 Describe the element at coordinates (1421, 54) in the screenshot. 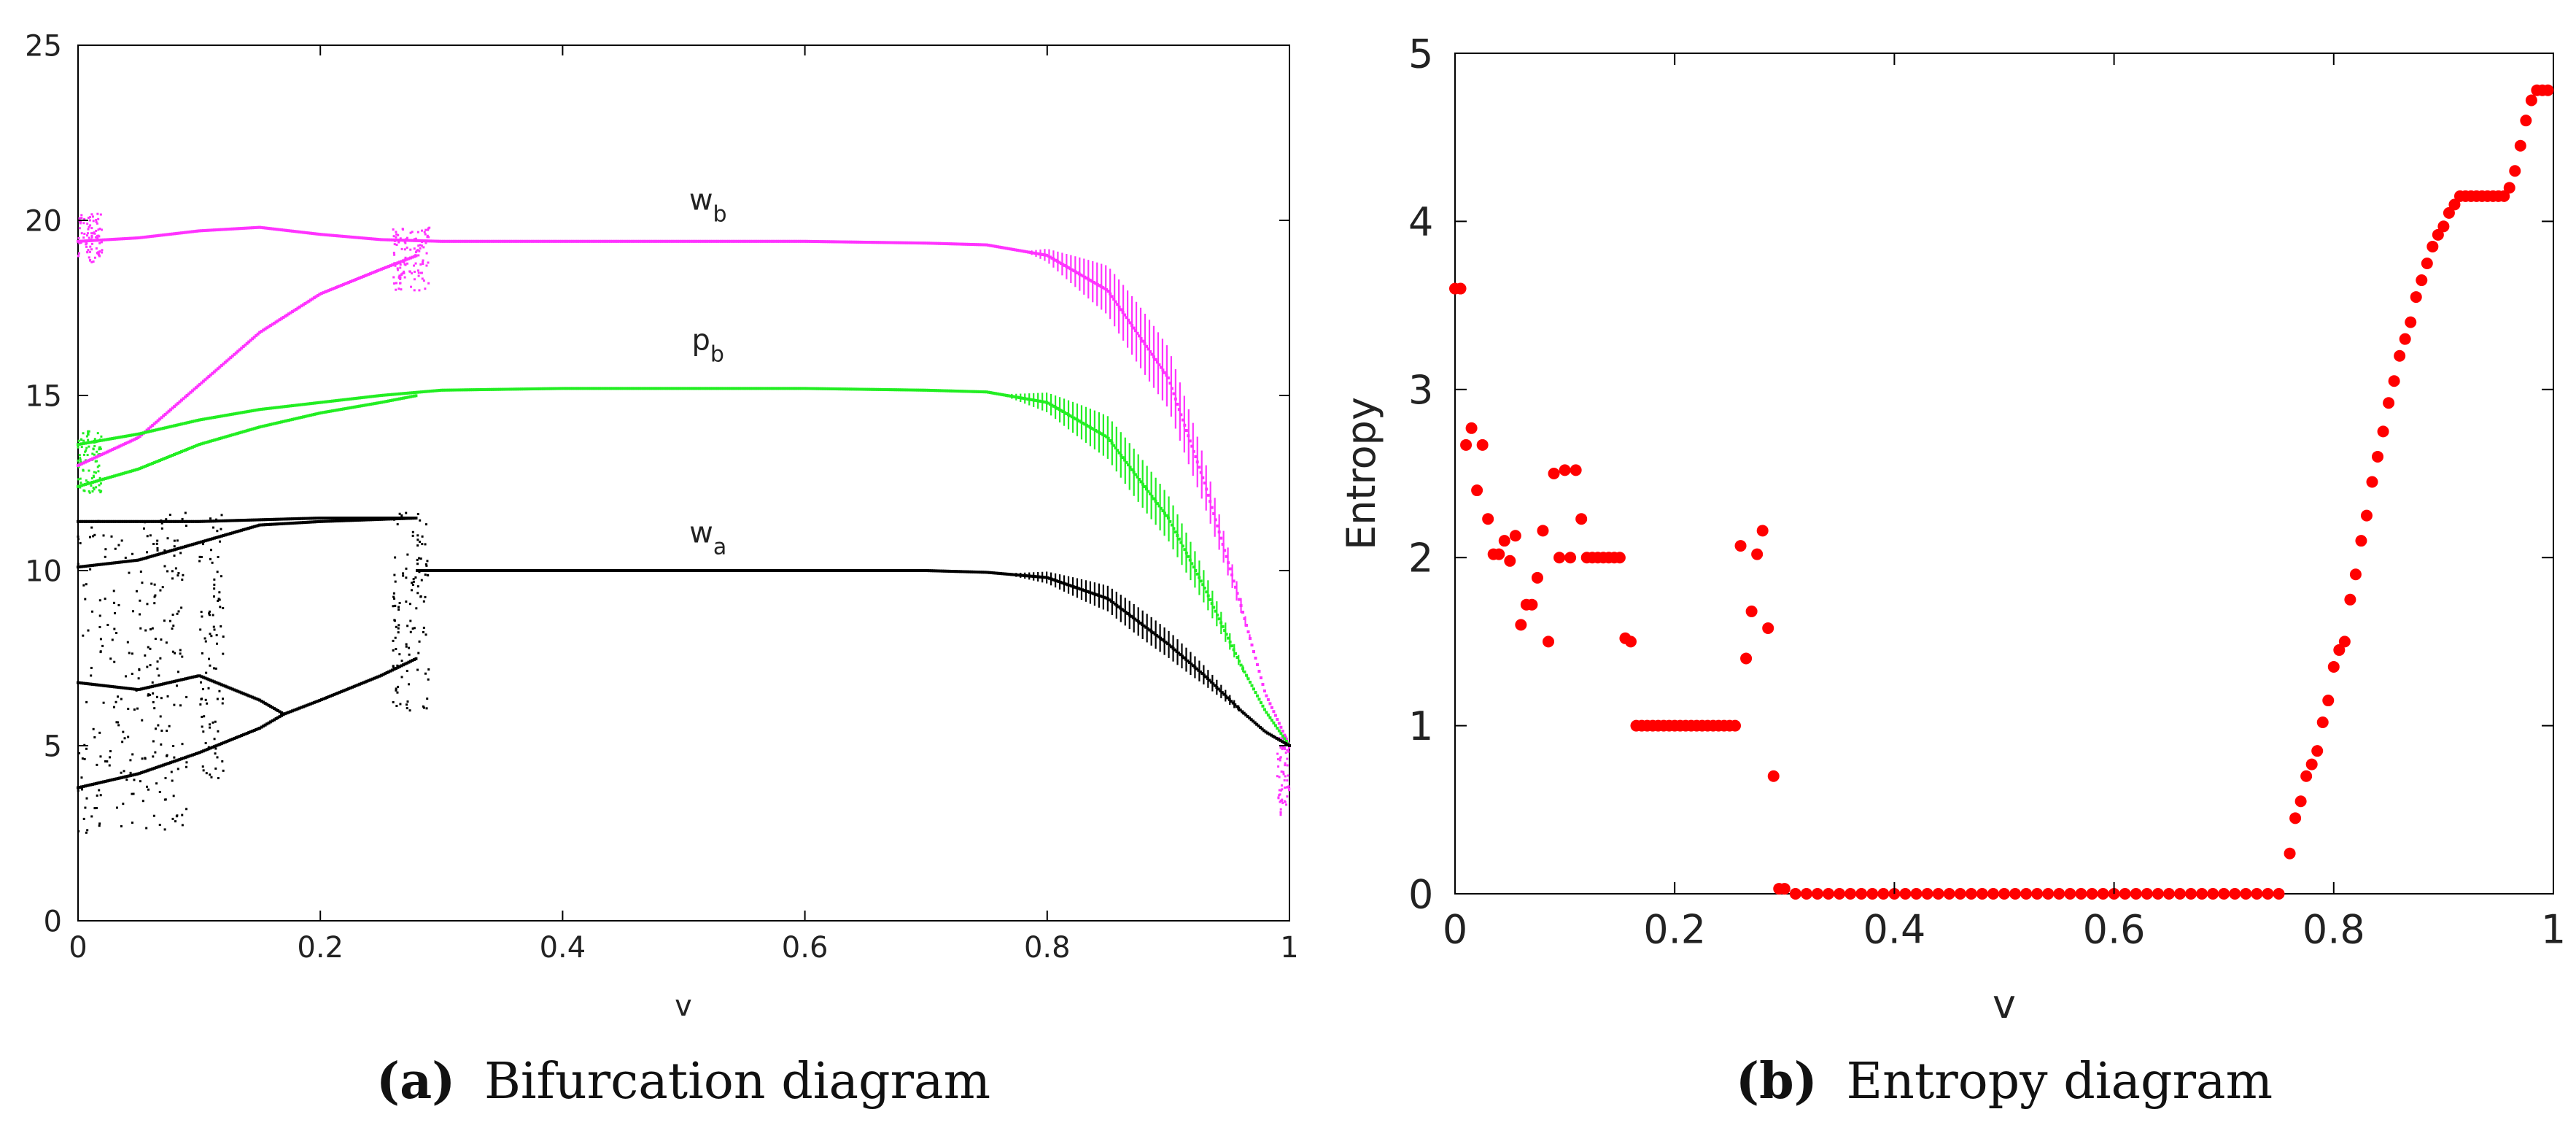

I see `y-tick-label: 5` at that location.